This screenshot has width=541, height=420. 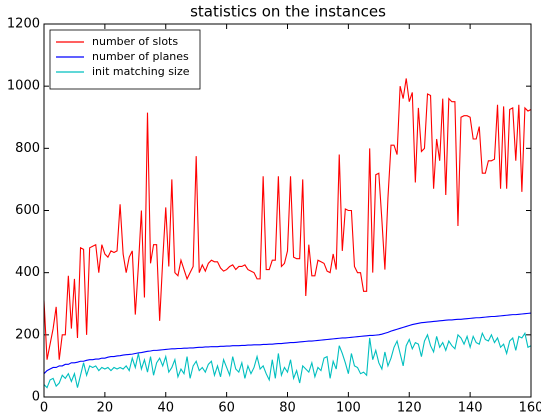 What do you see at coordinates (23, 24) in the screenshot?
I see `y-tick-label: 1200` at bounding box center [23, 24].